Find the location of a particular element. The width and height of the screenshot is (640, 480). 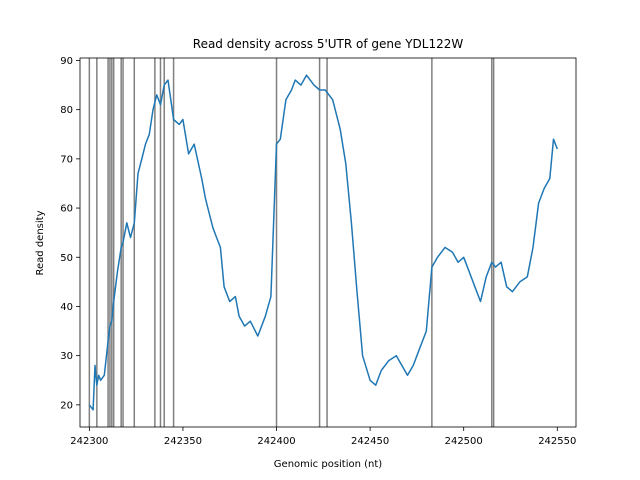

y-tick-label: 50 is located at coordinates (66, 258).